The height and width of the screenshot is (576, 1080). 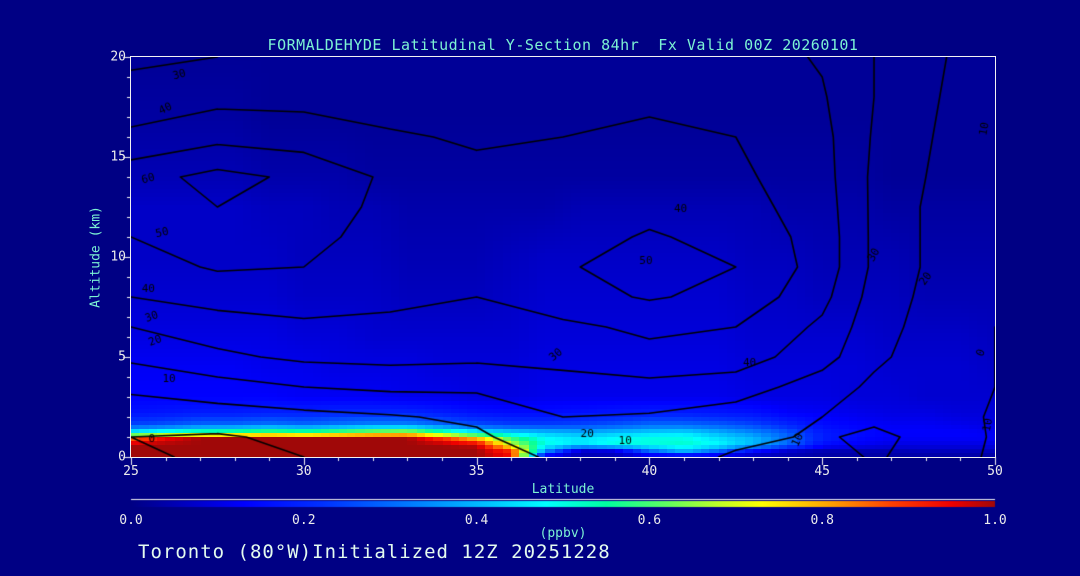 I want to click on x-tick-label: 30, so click(x=303, y=471).